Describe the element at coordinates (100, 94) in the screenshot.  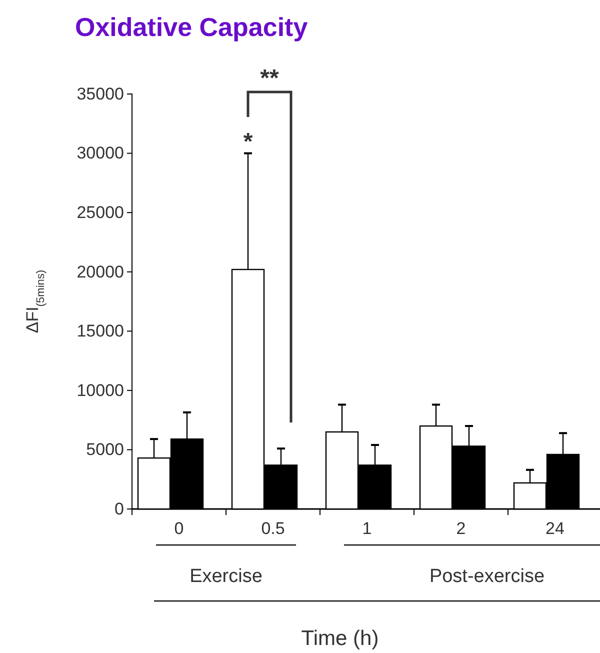
I see `y-tick-label: 35000` at that location.